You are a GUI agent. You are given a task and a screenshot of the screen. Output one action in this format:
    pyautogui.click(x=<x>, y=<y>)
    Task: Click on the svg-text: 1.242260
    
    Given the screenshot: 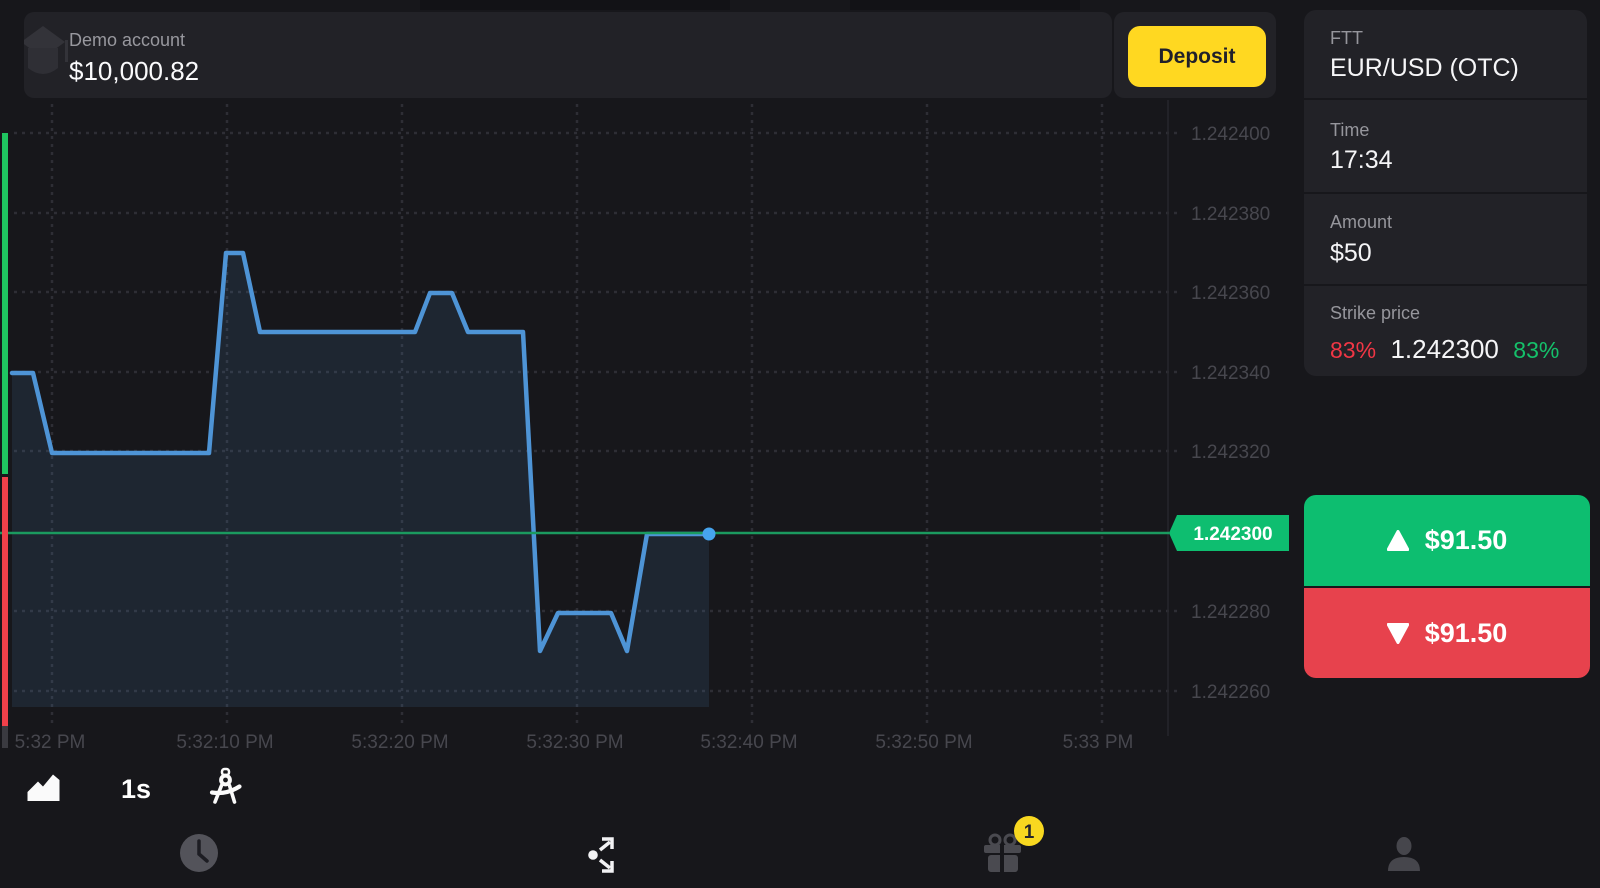 What is the action you would take?
    pyautogui.click(x=1230, y=692)
    